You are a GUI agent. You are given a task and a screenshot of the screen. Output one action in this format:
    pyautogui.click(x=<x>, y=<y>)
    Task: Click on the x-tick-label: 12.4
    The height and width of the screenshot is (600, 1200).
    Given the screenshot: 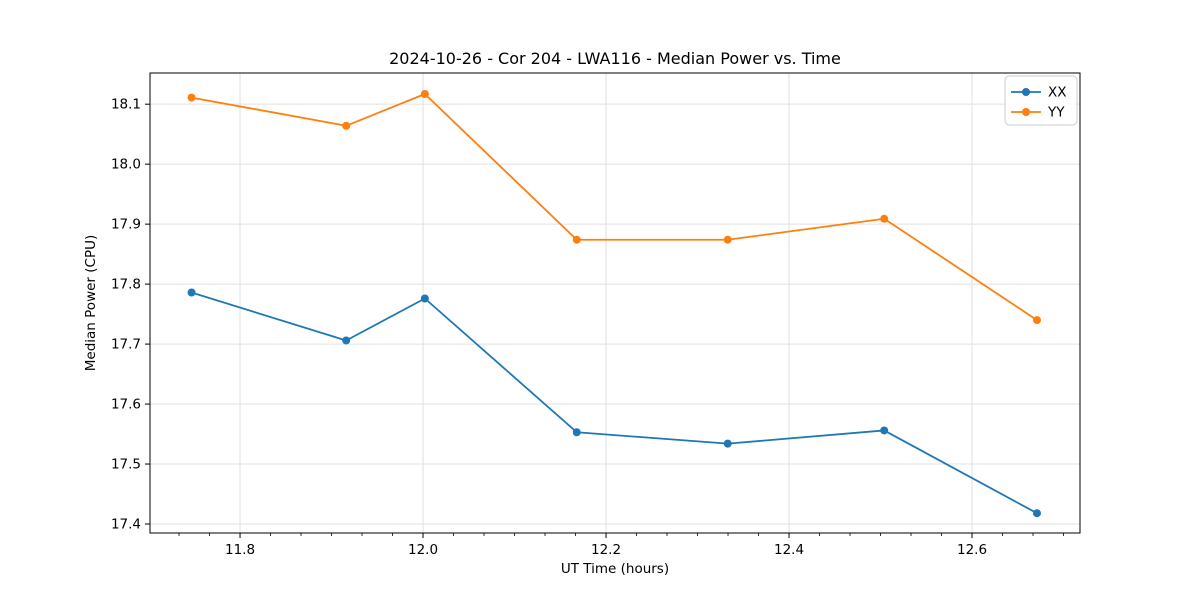 What is the action you would take?
    pyautogui.click(x=789, y=550)
    